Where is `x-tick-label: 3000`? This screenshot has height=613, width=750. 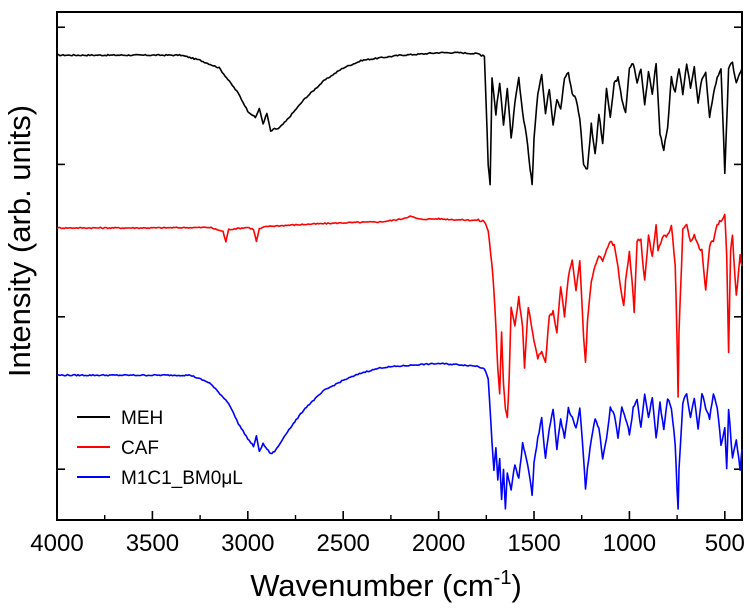
x-tick-label: 3000 is located at coordinates (247, 543).